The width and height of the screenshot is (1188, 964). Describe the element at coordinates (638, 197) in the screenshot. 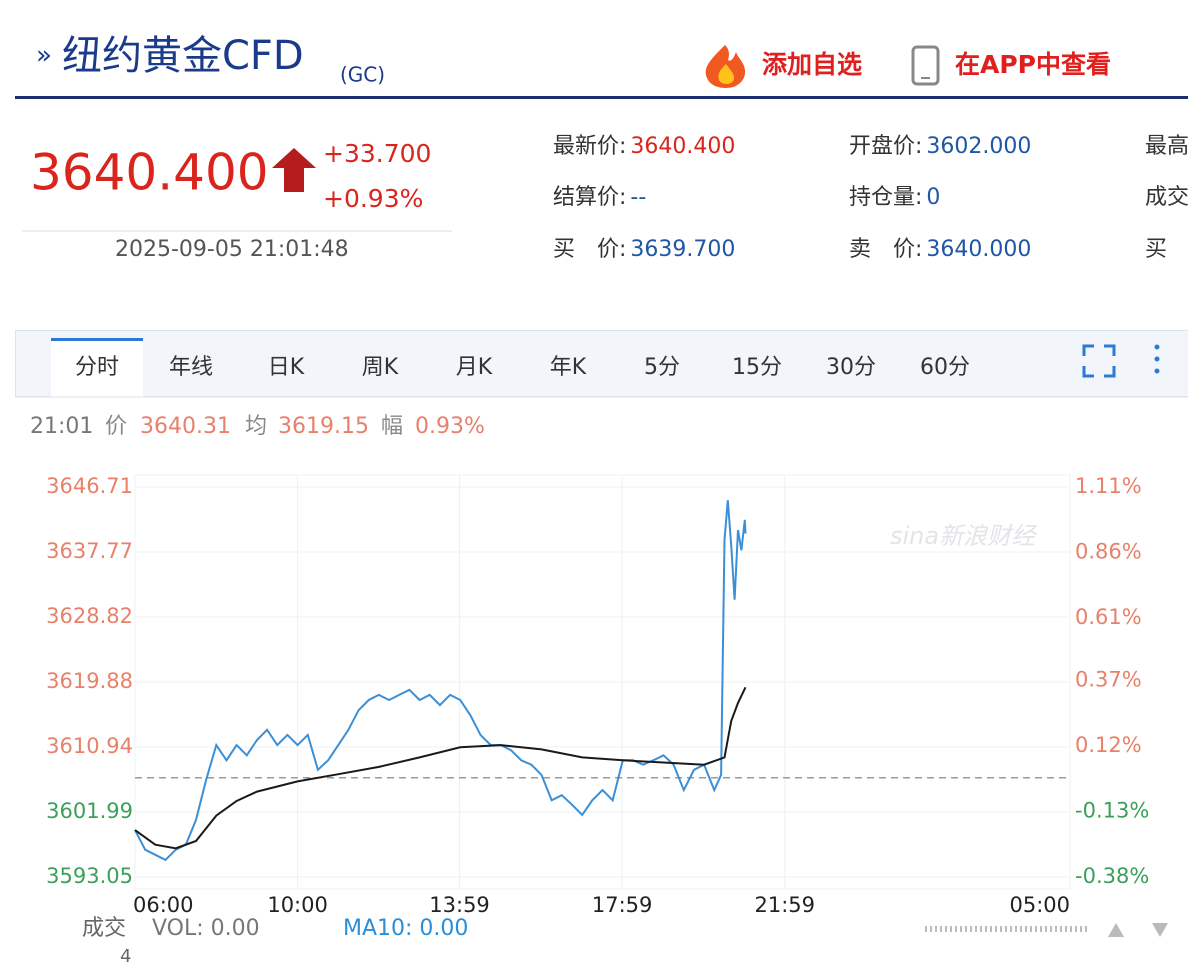

I see `field-value: --` at that location.